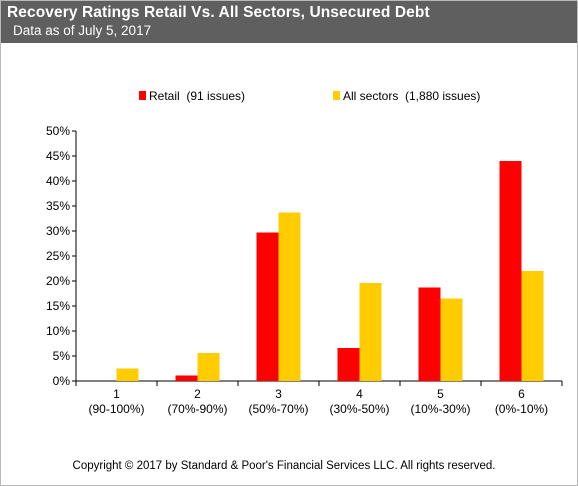 The width and height of the screenshot is (578, 486). I want to click on x-tick-label: 3, so click(278, 394).